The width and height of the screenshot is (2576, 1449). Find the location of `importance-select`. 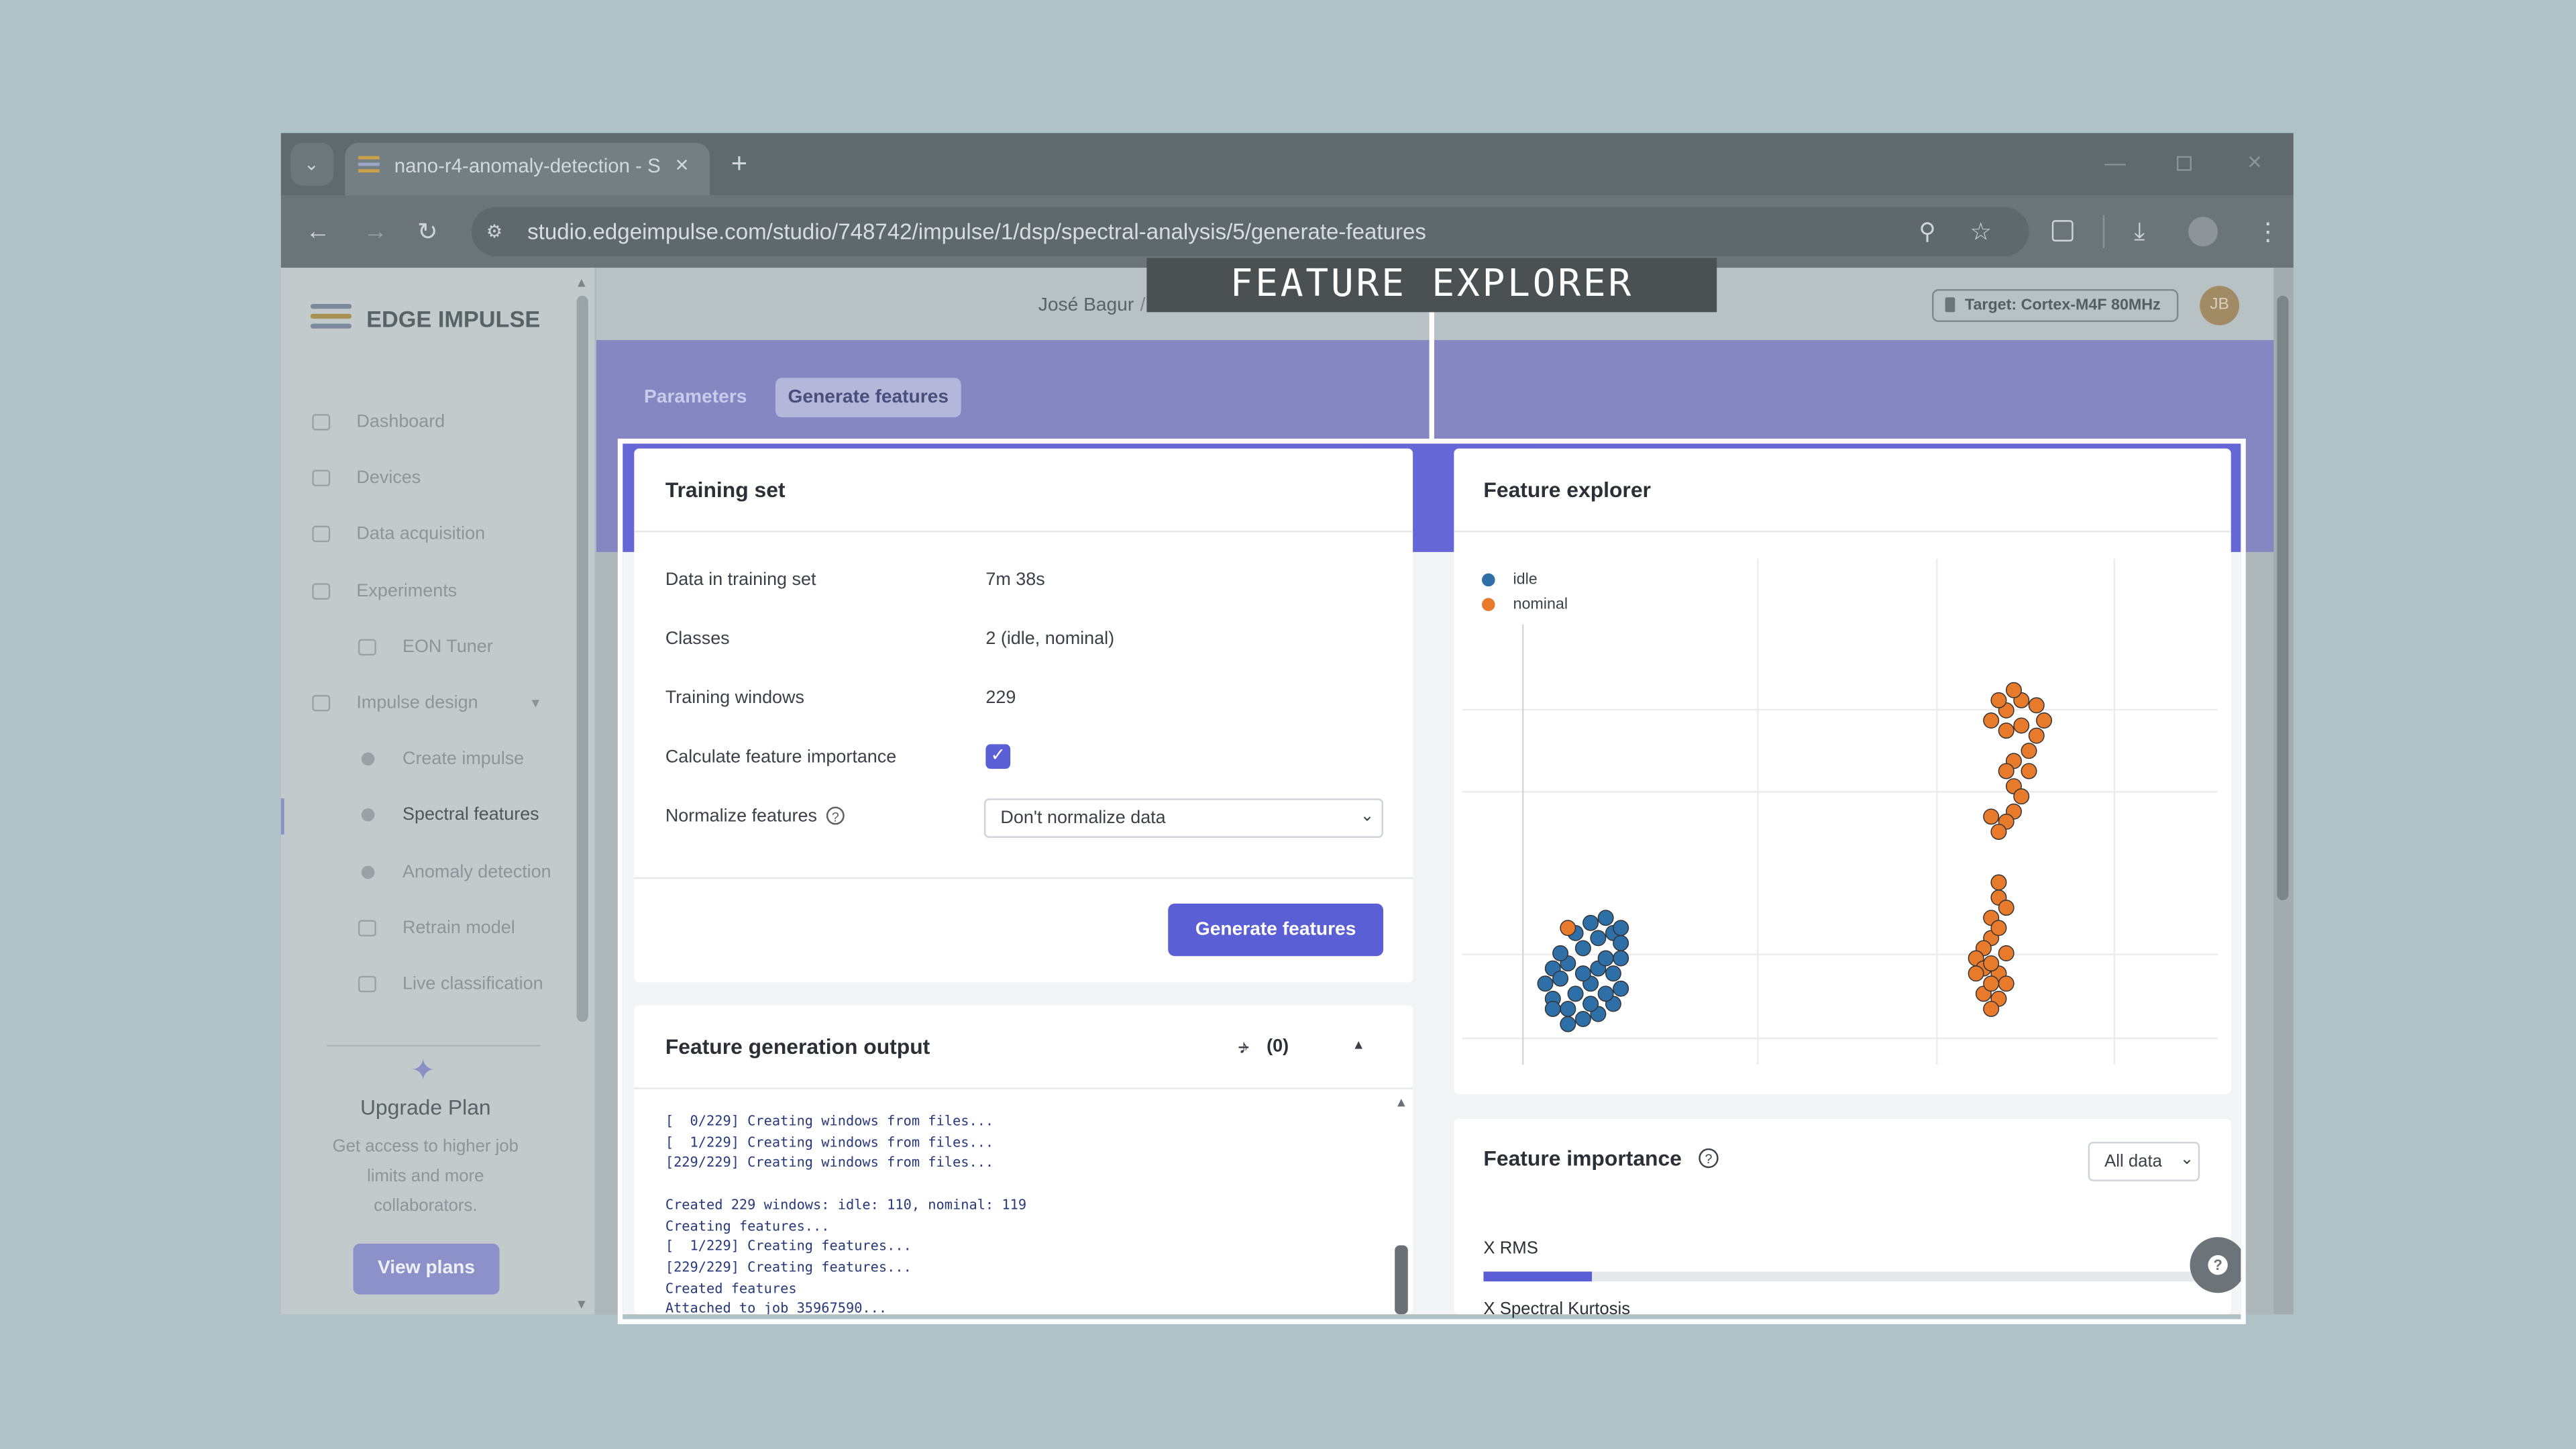

importance-select is located at coordinates (2144, 1161).